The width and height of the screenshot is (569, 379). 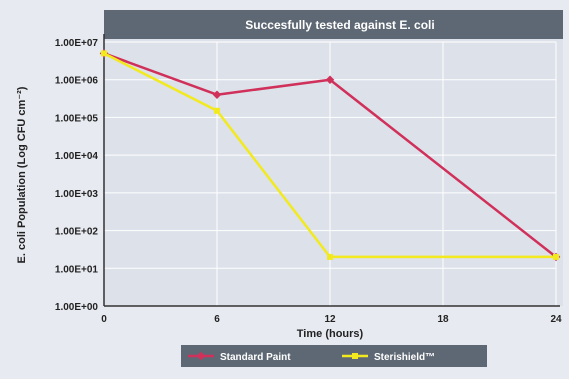 I want to click on x-tick-label: 6, so click(x=217, y=319).